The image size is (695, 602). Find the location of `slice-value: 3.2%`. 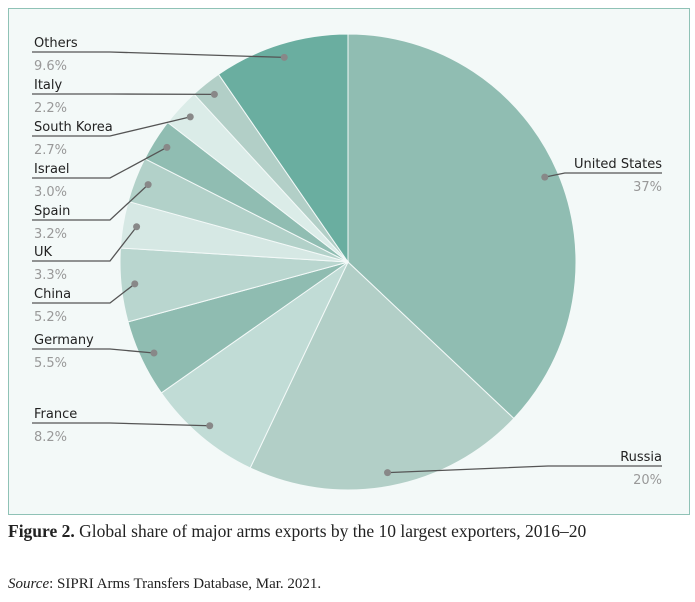

slice-value: 3.2% is located at coordinates (50, 234).